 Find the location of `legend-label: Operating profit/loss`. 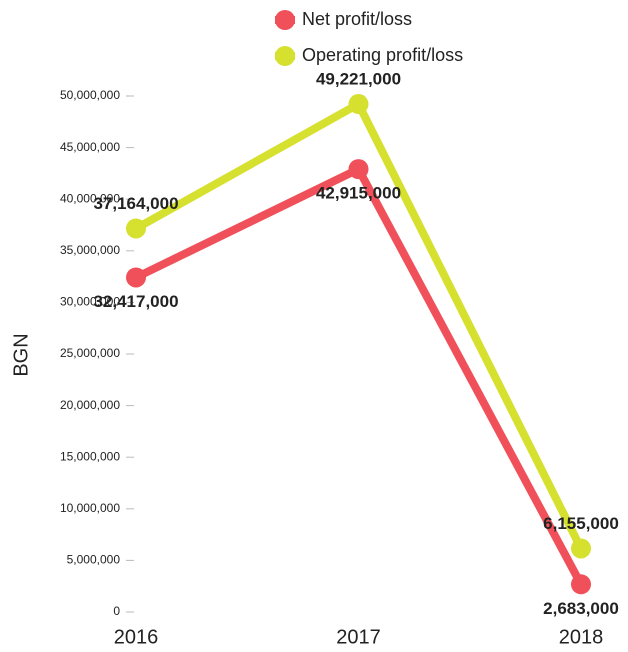

legend-label: Operating profit/loss is located at coordinates (382, 55).